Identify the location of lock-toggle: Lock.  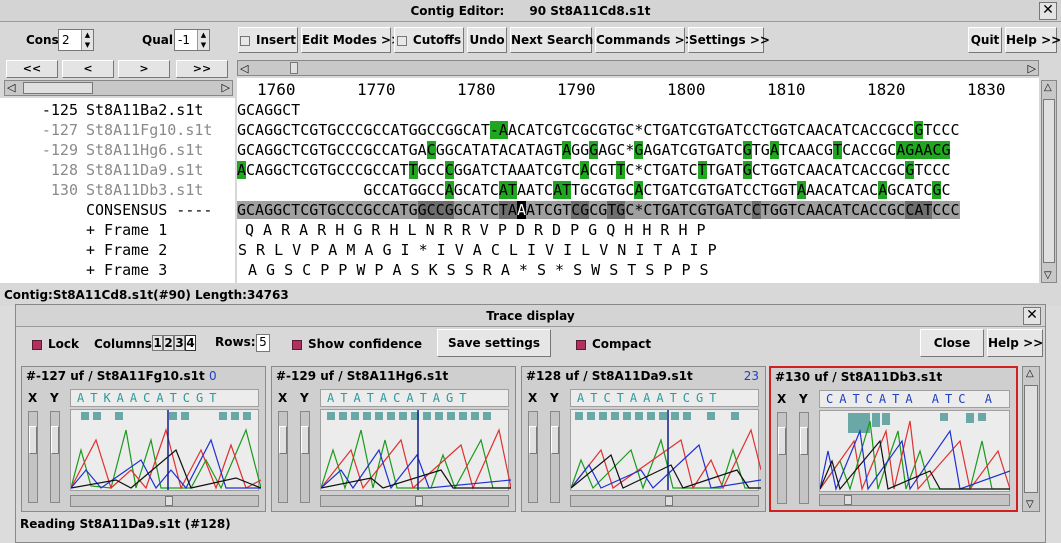
(55, 344).